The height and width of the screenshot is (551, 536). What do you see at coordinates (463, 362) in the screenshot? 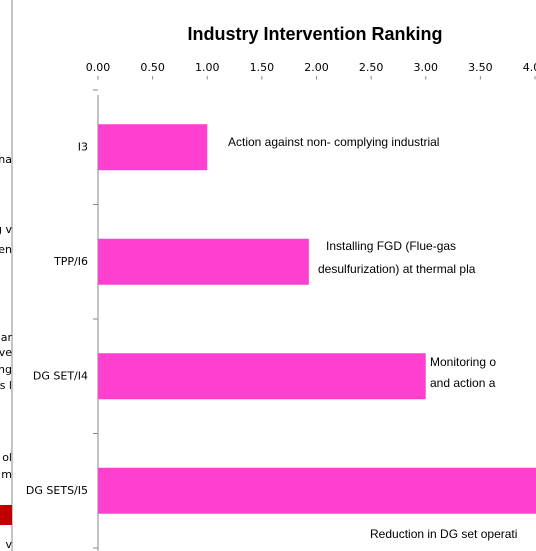
I see `annotation: Monitoring o` at bounding box center [463, 362].